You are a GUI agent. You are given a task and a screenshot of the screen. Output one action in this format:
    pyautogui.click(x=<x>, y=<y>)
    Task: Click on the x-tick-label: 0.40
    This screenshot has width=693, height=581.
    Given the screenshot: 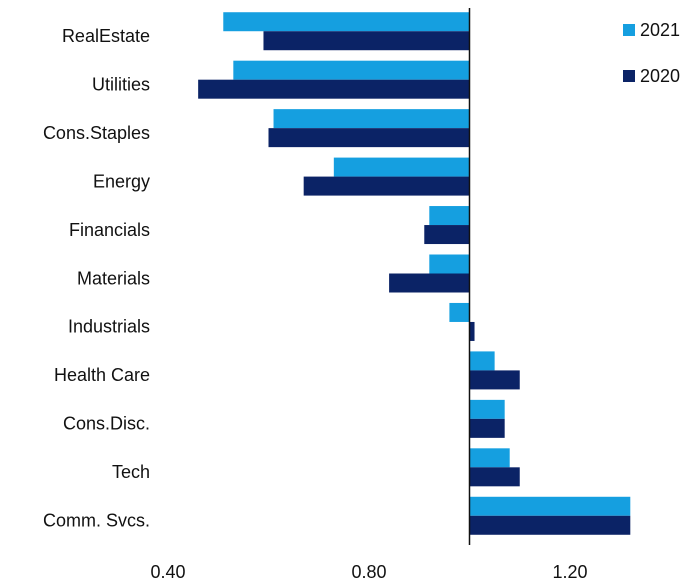 What is the action you would take?
    pyautogui.click(x=167, y=571)
    